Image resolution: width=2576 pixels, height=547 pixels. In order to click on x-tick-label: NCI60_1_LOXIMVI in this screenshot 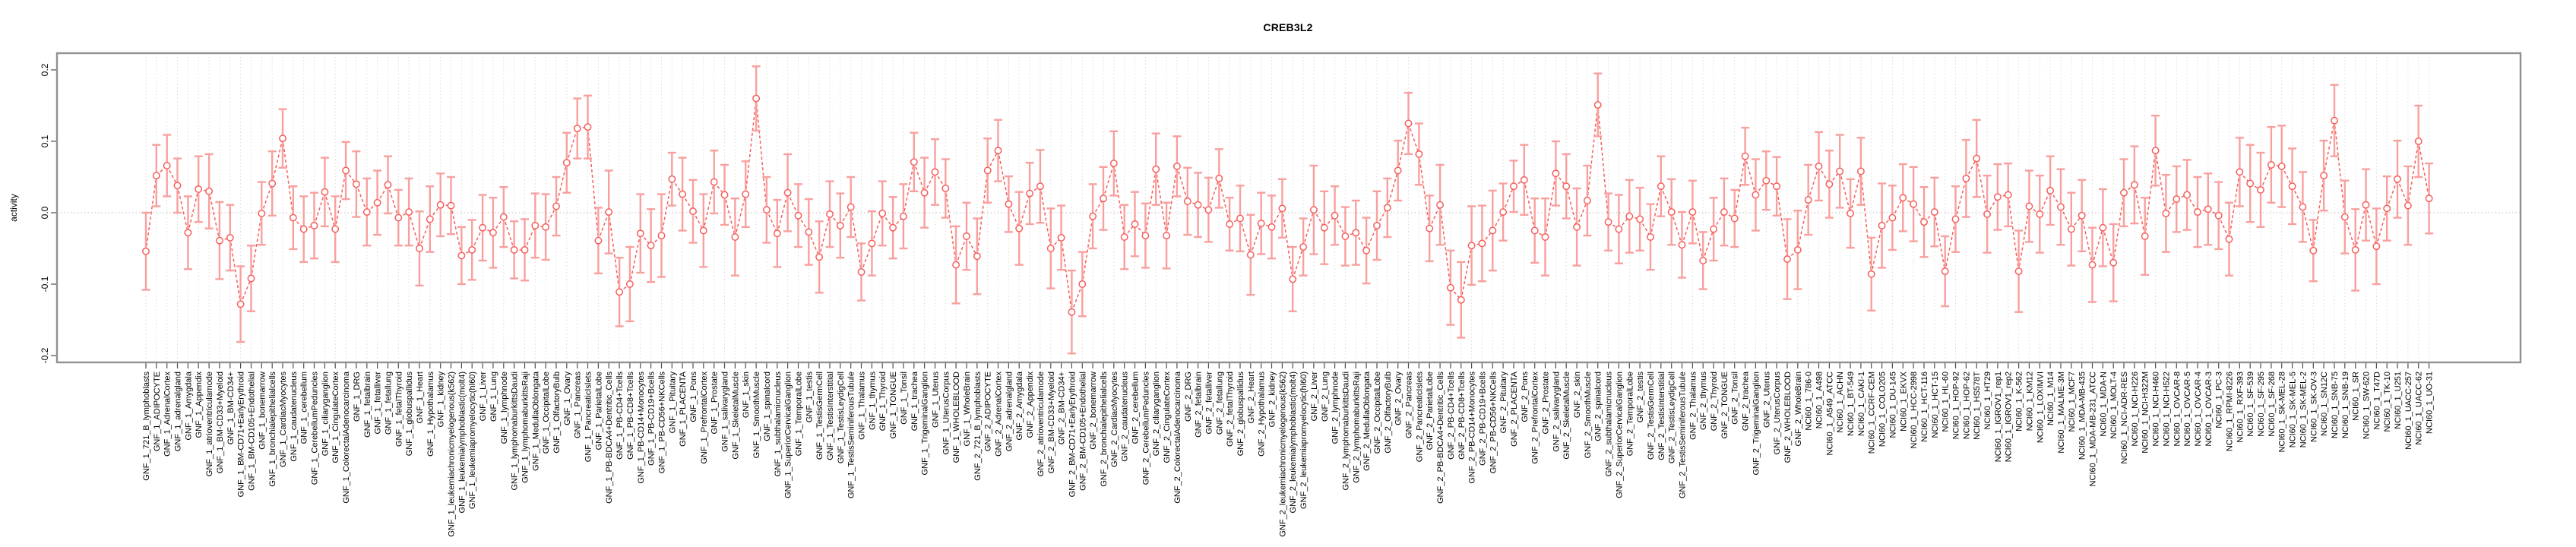, I will do `click(2040, 407)`.